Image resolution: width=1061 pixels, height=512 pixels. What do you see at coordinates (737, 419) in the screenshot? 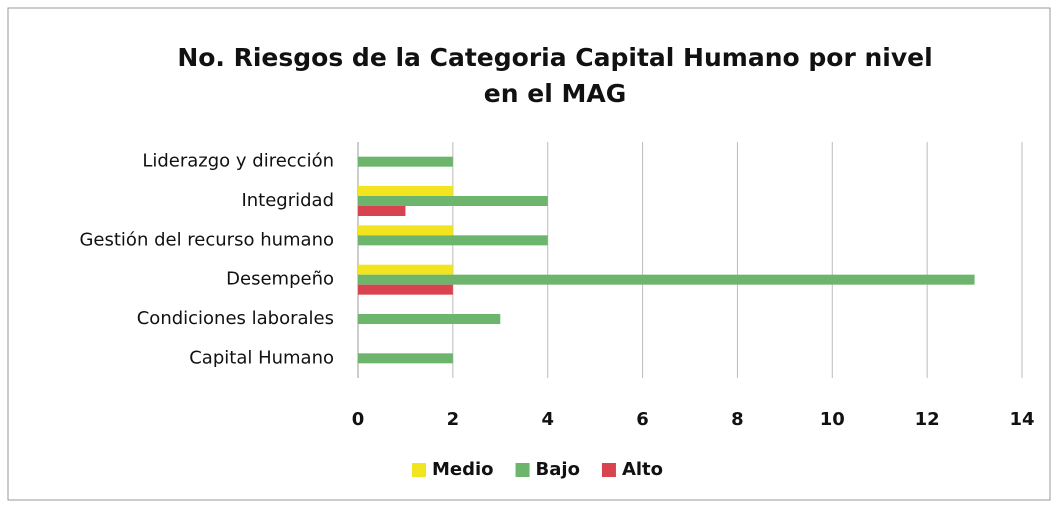
I see `x-tick-label: 8` at bounding box center [737, 419].